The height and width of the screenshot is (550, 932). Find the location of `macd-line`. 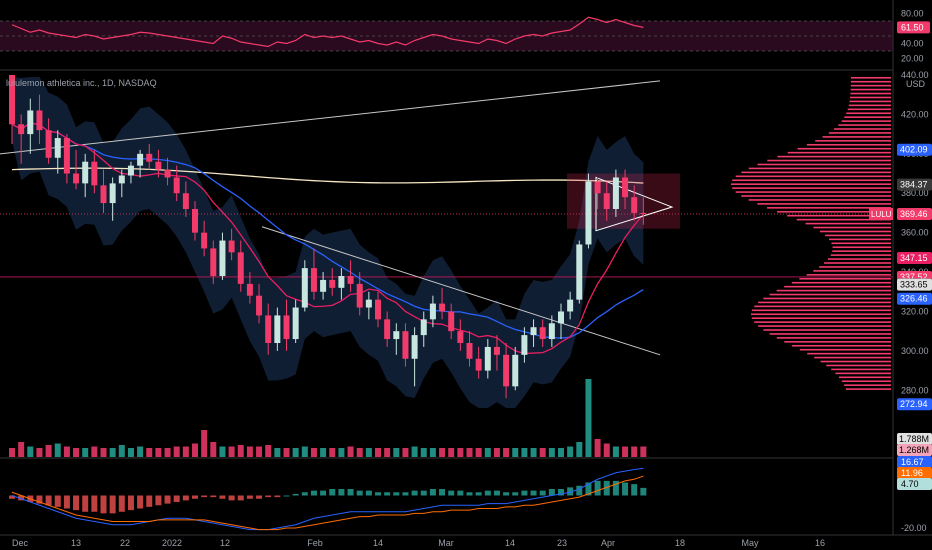

macd-line is located at coordinates (327, 499).